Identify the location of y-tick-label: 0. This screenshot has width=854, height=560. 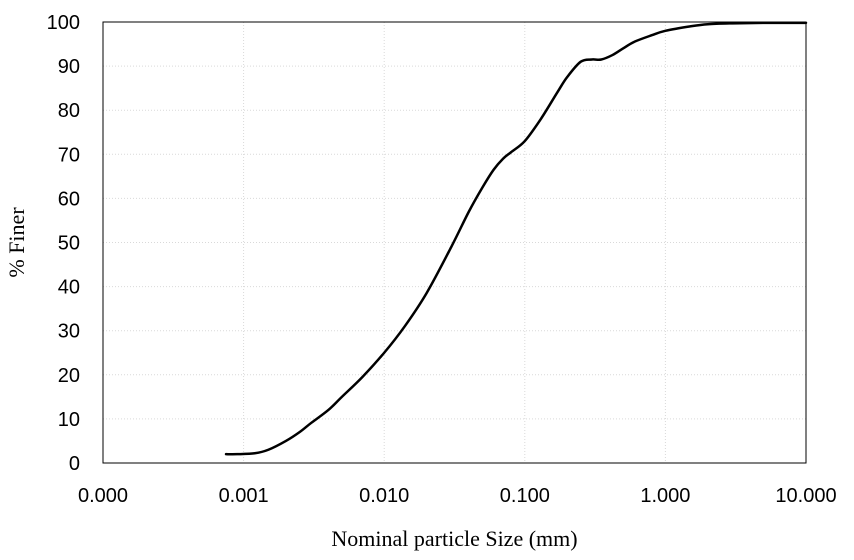
(74, 464).